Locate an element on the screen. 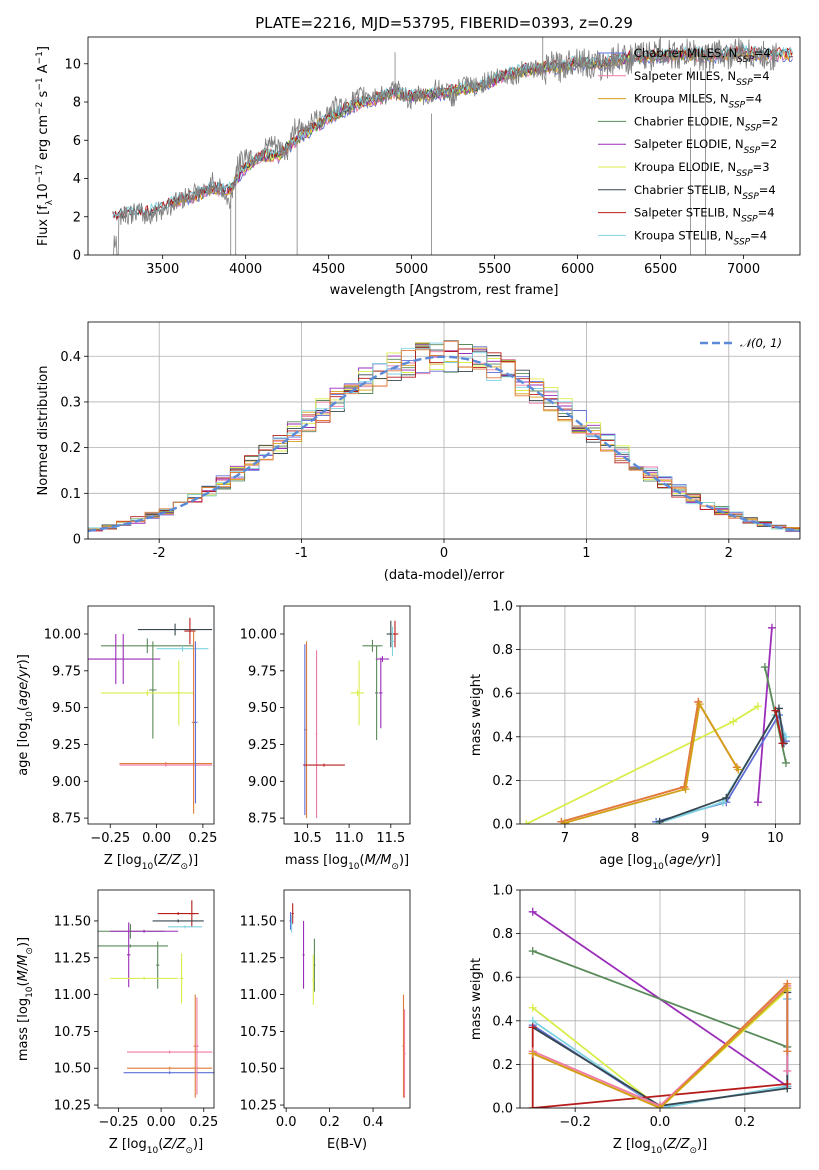 This screenshot has height=1170, width=819. y-tick-label: 1.0 is located at coordinates (502, 891).